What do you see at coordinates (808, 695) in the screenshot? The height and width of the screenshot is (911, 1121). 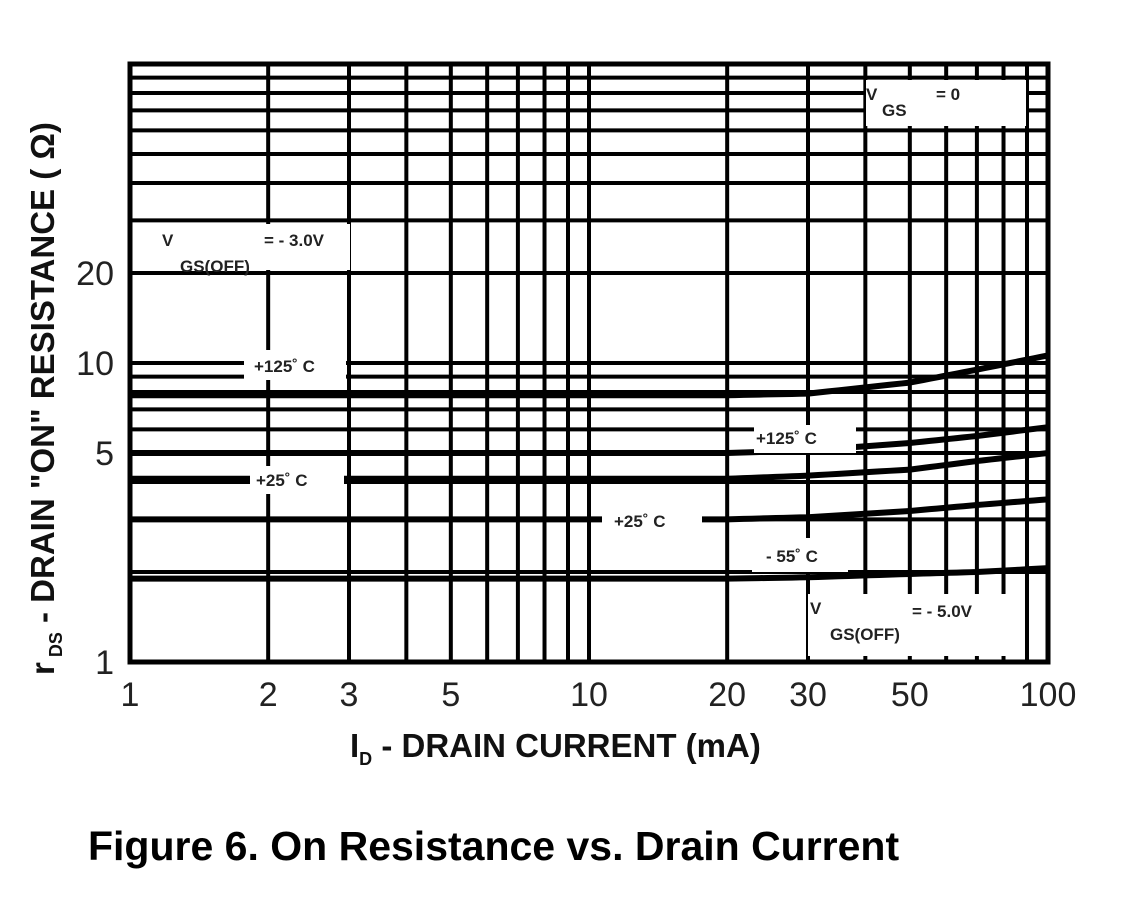 I see `x-tick-label: 30` at bounding box center [808, 695].